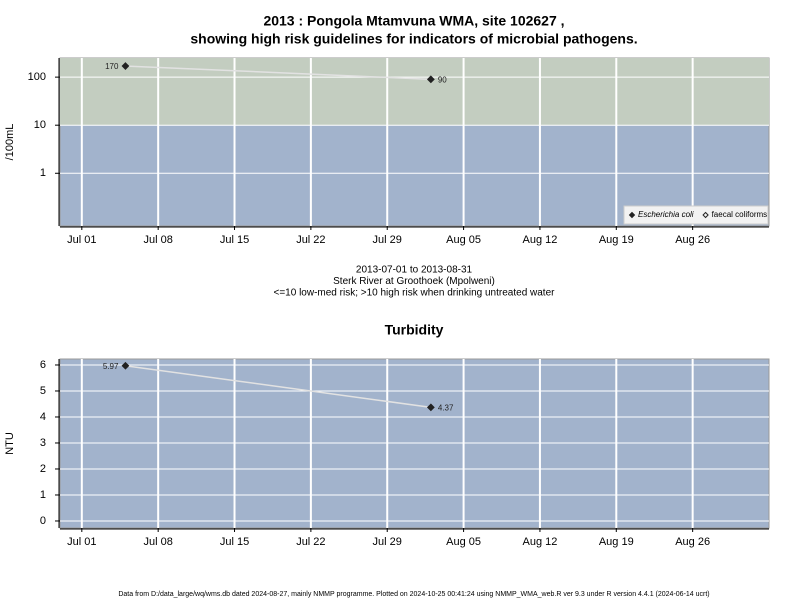 This screenshot has height=600, width=800. Describe the element at coordinates (43, 391) in the screenshot. I see `y-tick-label: 5` at that location.